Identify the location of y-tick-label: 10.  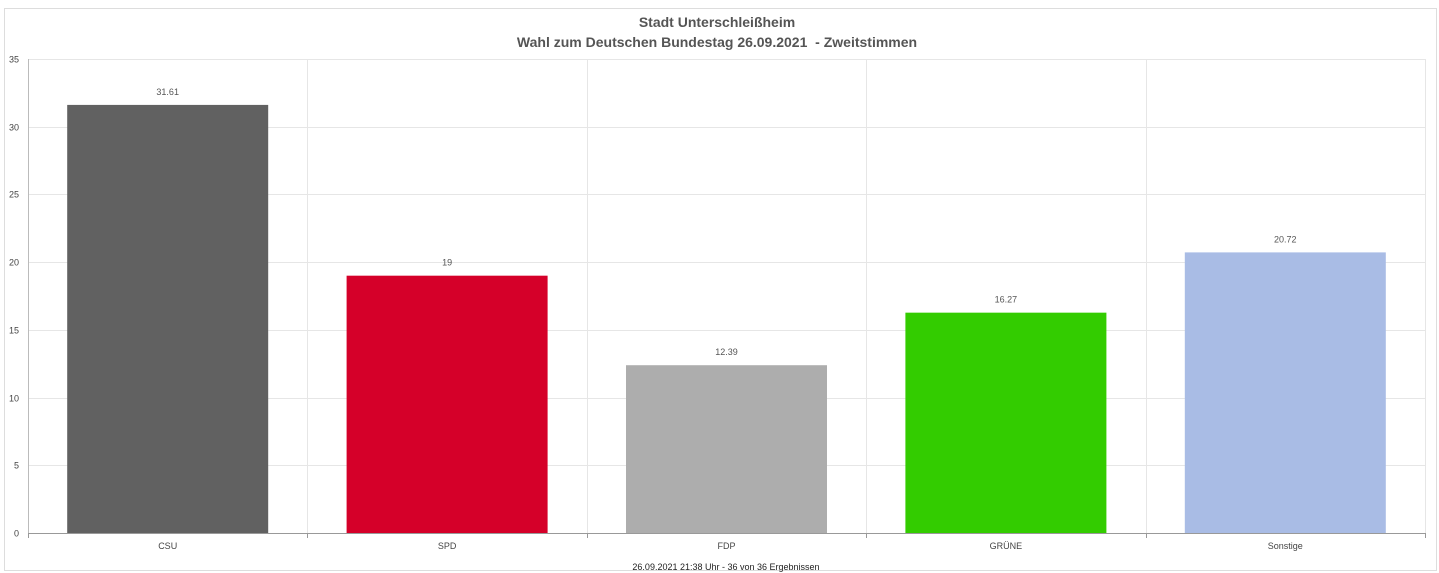
(14, 399).